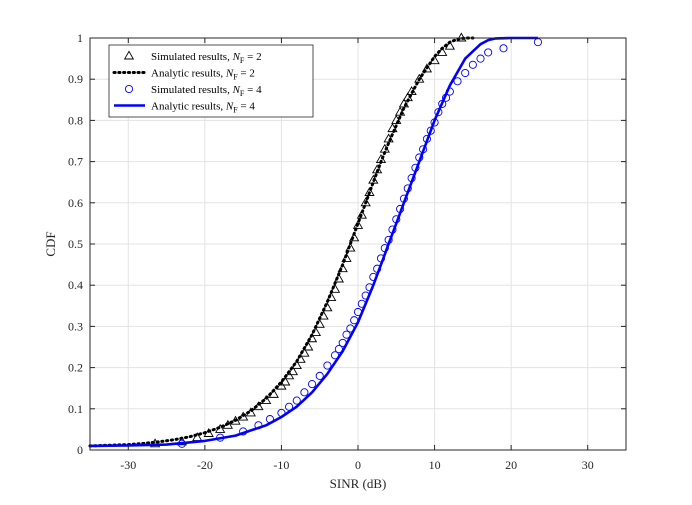 This screenshot has width=692, height=505. I want to click on legend-label: Analytic results, NF = 2, so click(203, 75).